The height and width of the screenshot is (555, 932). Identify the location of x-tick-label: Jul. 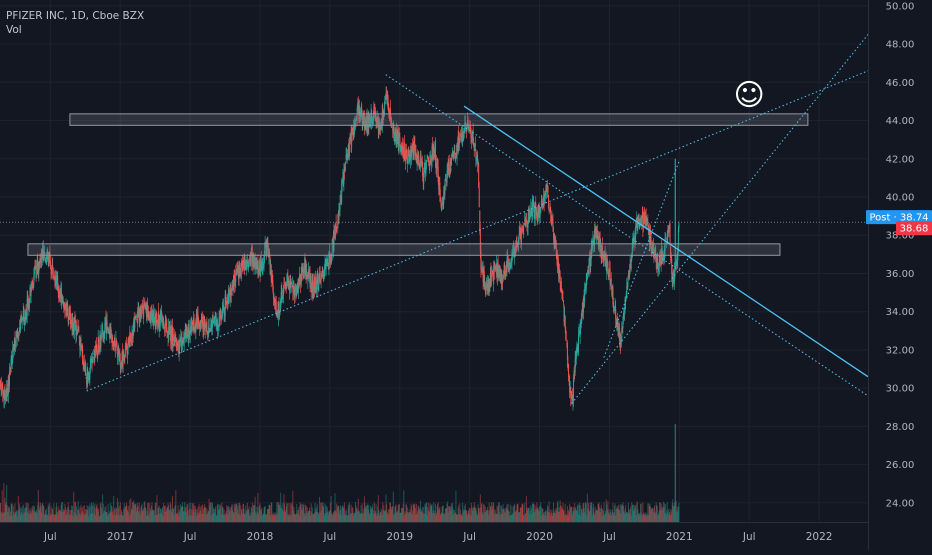
(330, 537).